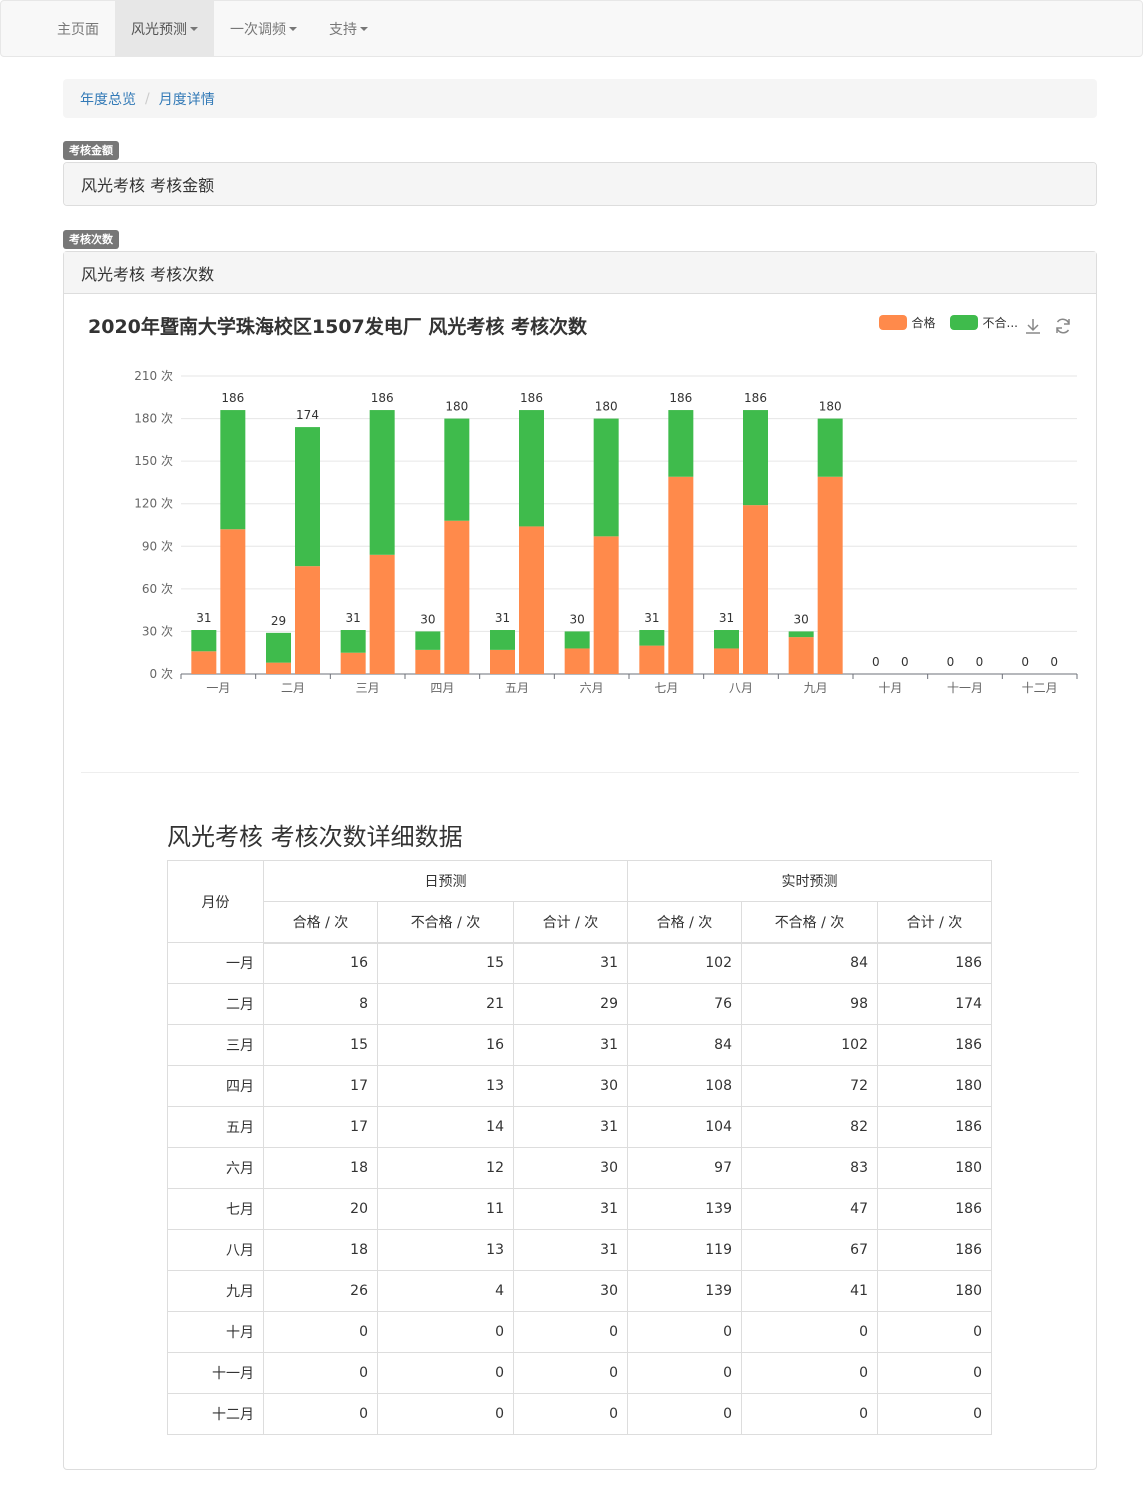  Describe the element at coordinates (934, 1004) in the screenshot. I see `value-cell: 174` at that location.